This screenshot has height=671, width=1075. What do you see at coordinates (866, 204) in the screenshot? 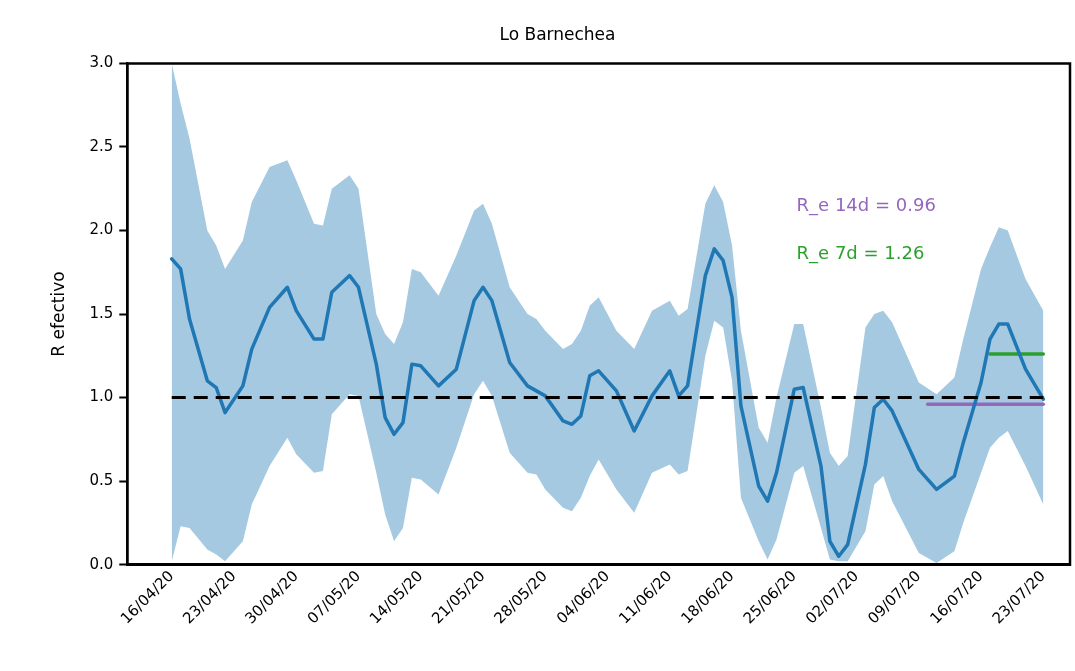
I see `text: R_e 14d = 0.96` at bounding box center [866, 204].